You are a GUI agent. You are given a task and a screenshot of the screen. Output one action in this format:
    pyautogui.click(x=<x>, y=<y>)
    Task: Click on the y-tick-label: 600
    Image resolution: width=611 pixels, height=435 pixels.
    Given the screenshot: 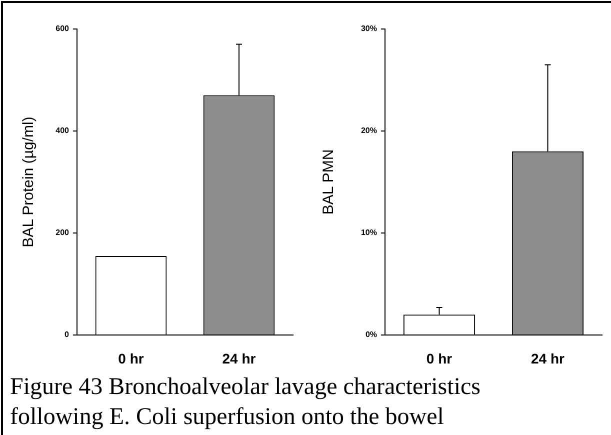 What is the action you would take?
    pyautogui.click(x=63, y=29)
    